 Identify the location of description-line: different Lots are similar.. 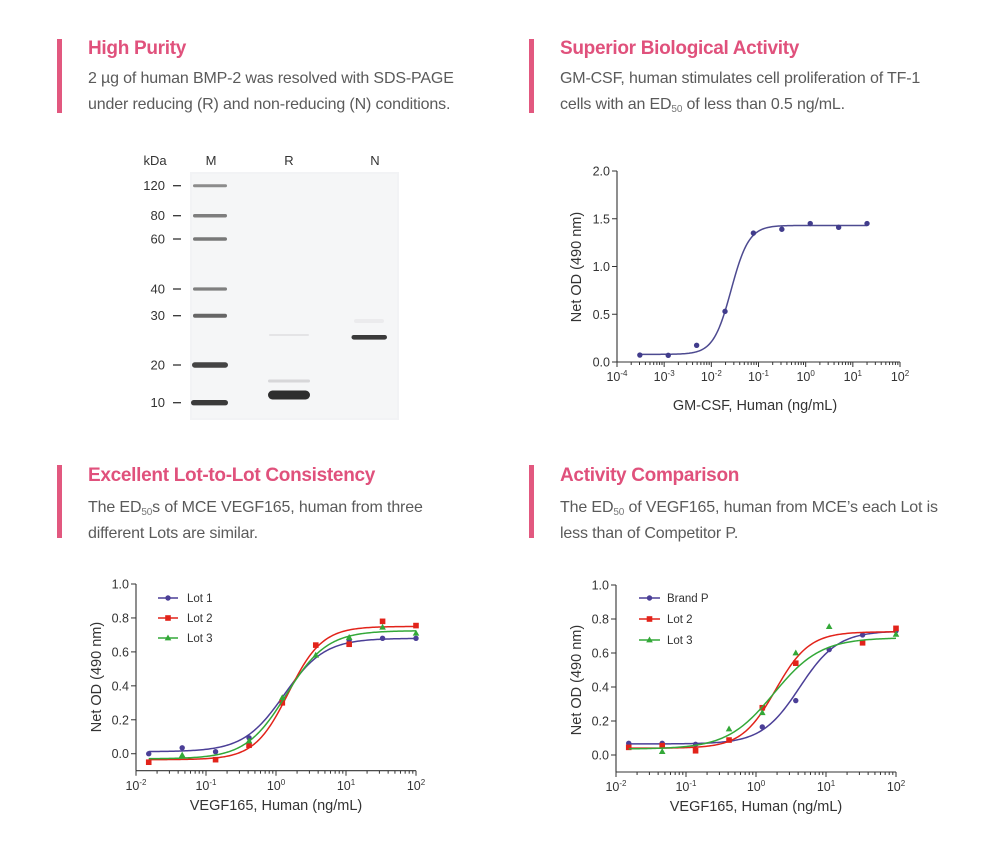
(255, 535).